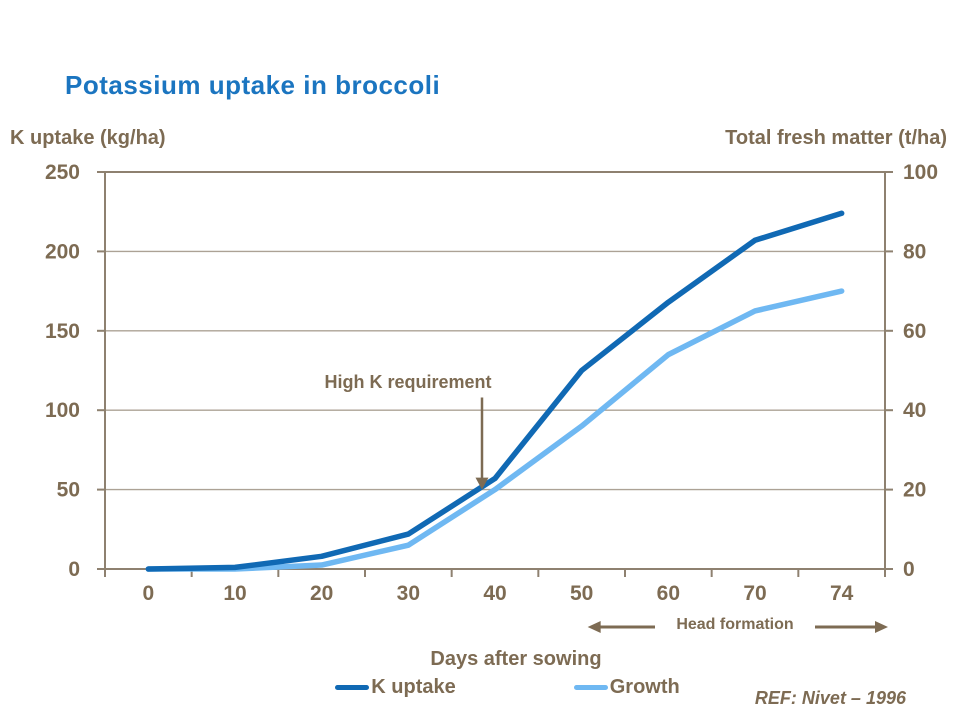 The image size is (960, 720). I want to click on x-axis-tick-label: 20, so click(321, 593).